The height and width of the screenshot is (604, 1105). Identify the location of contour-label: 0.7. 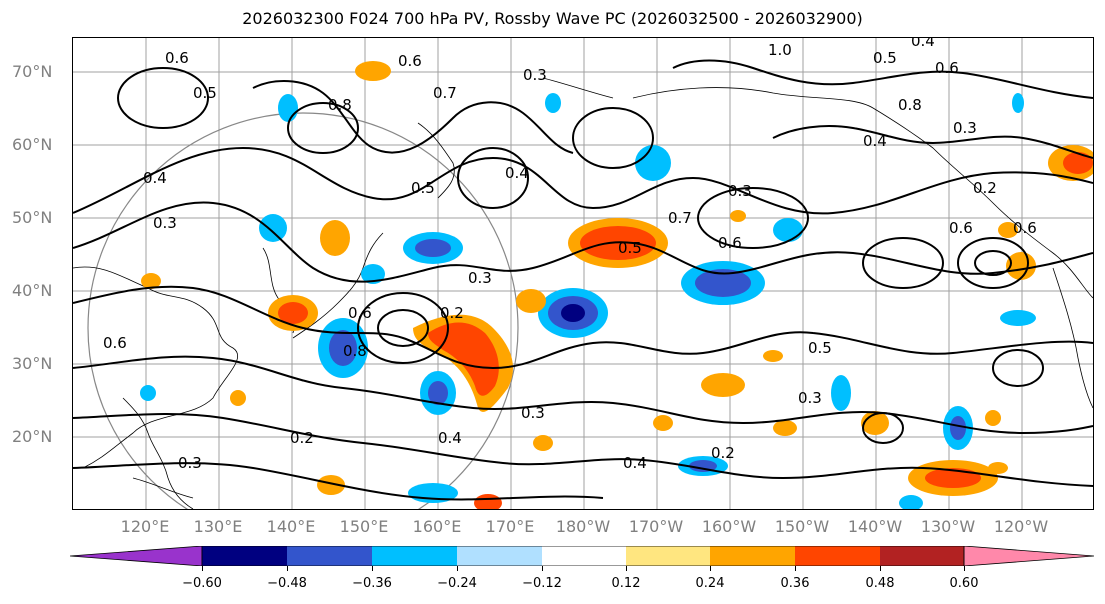
(445, 93).